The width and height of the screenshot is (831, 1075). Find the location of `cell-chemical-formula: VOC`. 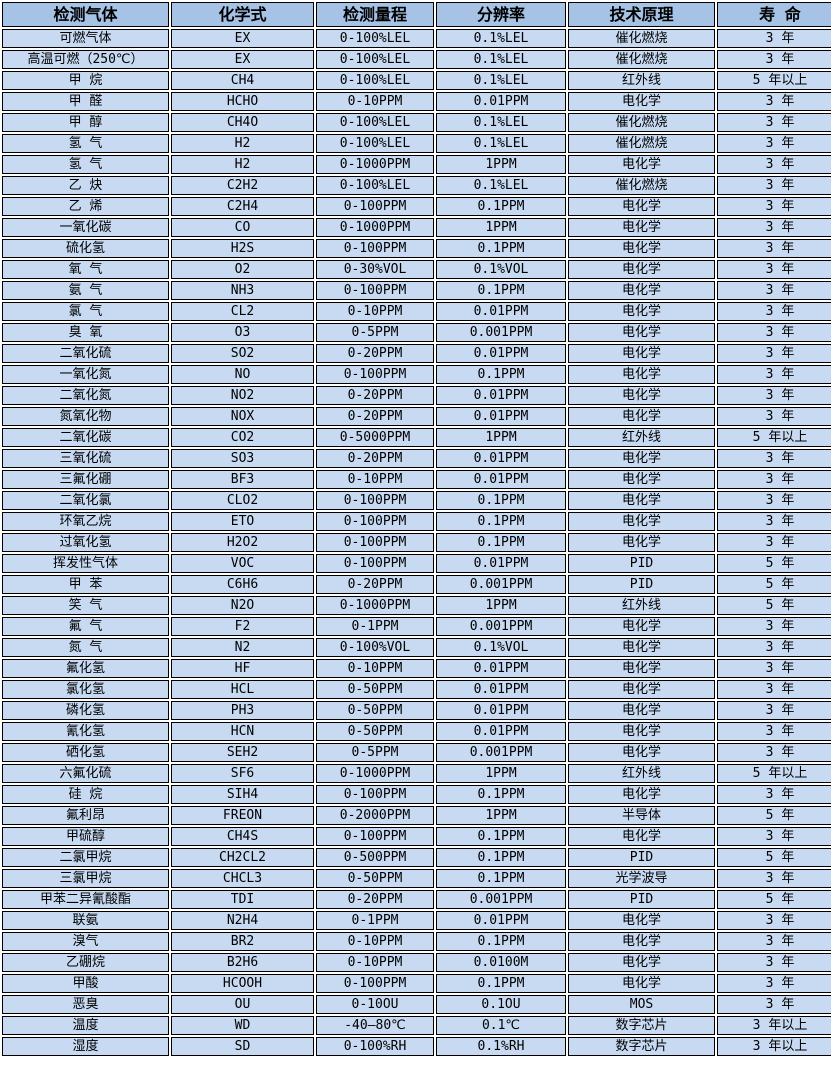

cell-chemical-formula: VOC is located at coordinates (242, 563).